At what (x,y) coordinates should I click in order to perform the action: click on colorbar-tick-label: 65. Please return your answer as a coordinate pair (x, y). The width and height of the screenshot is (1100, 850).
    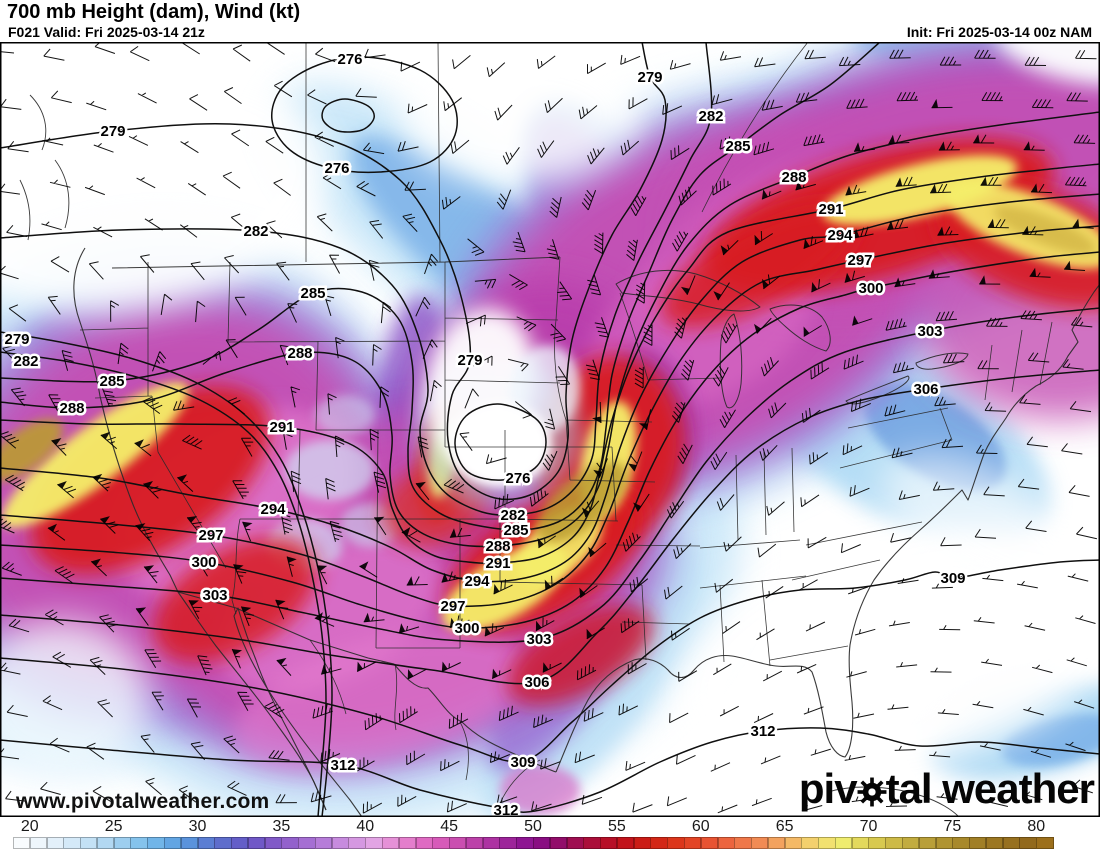
    Looking at the image, I should click on (784, 826).